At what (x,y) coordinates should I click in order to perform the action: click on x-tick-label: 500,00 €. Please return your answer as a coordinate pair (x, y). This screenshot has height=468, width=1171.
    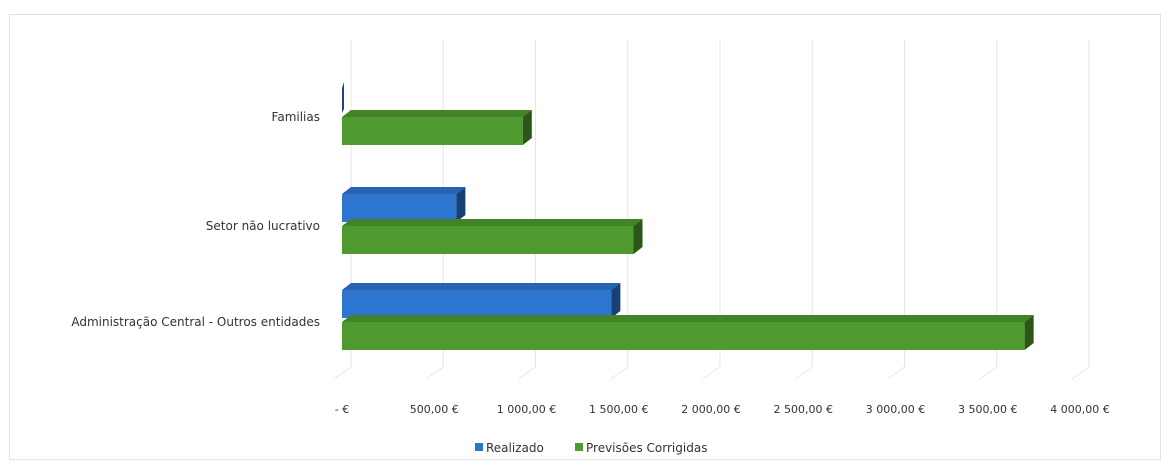
    Looking at the image, I should click on (434, 409).